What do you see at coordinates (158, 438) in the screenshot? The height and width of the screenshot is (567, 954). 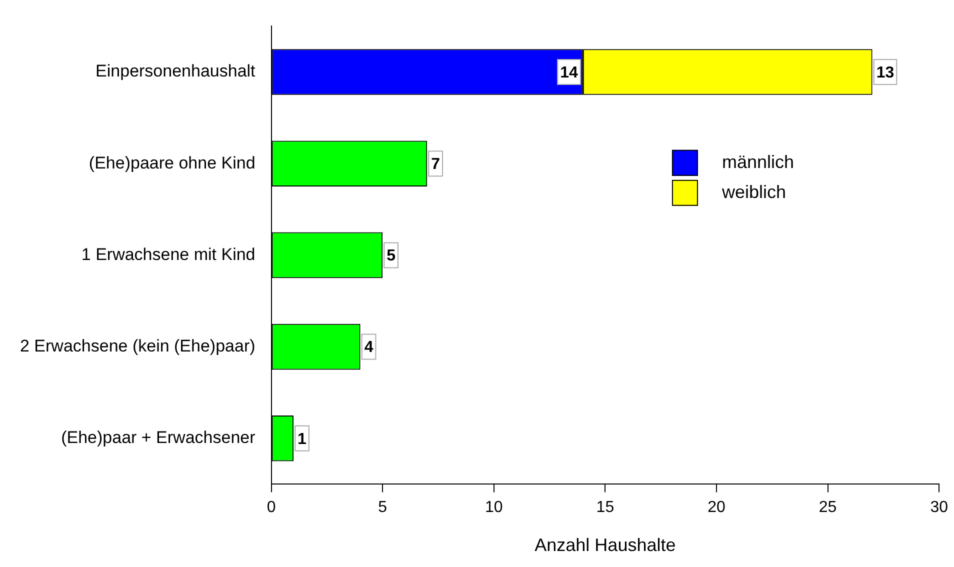 I see `y-tick-label: (Ehe)paar + Erwachsener` at bounding box center [158, 438].